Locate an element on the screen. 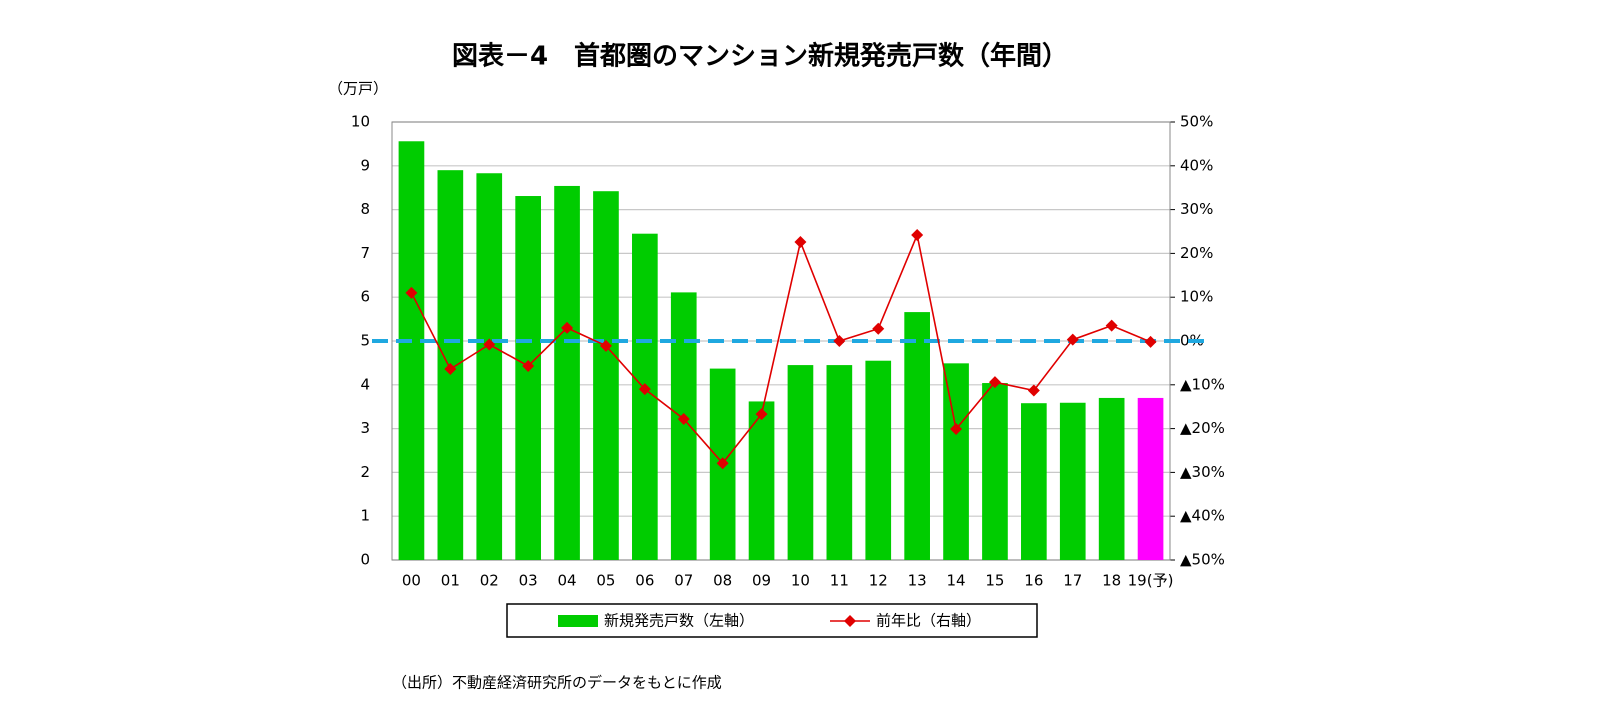 The width and height of the screenshot is (1597, 725). y-tick-label: 5 is located at coordinates (365, 341).